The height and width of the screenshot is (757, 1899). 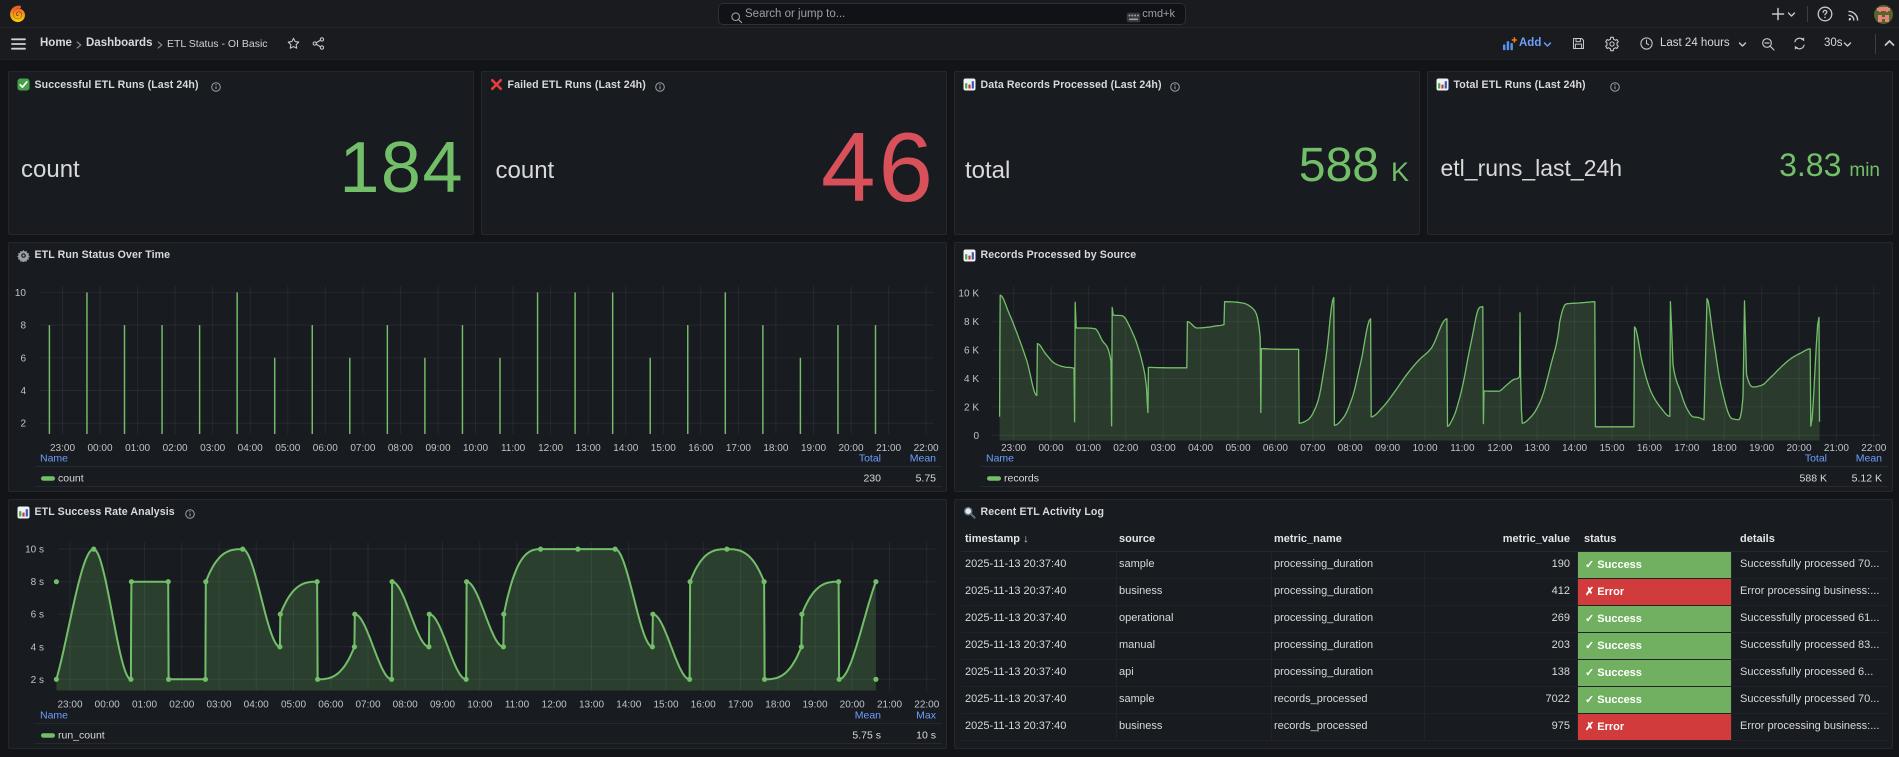 I want to click on svg-text: Total, so click(x=1816, y=459).